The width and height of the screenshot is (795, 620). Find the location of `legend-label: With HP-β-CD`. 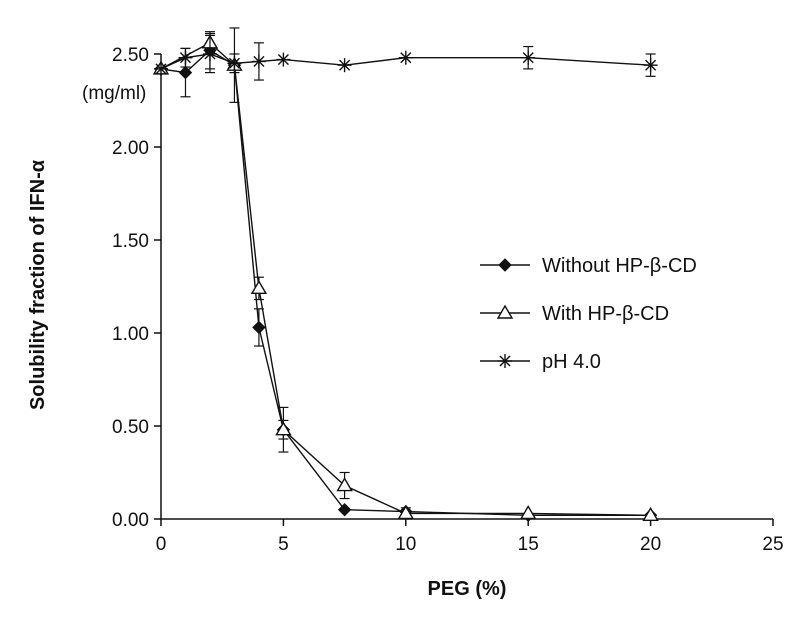

legend-label: With HP-β-CD is located at coordinates (605, 314).